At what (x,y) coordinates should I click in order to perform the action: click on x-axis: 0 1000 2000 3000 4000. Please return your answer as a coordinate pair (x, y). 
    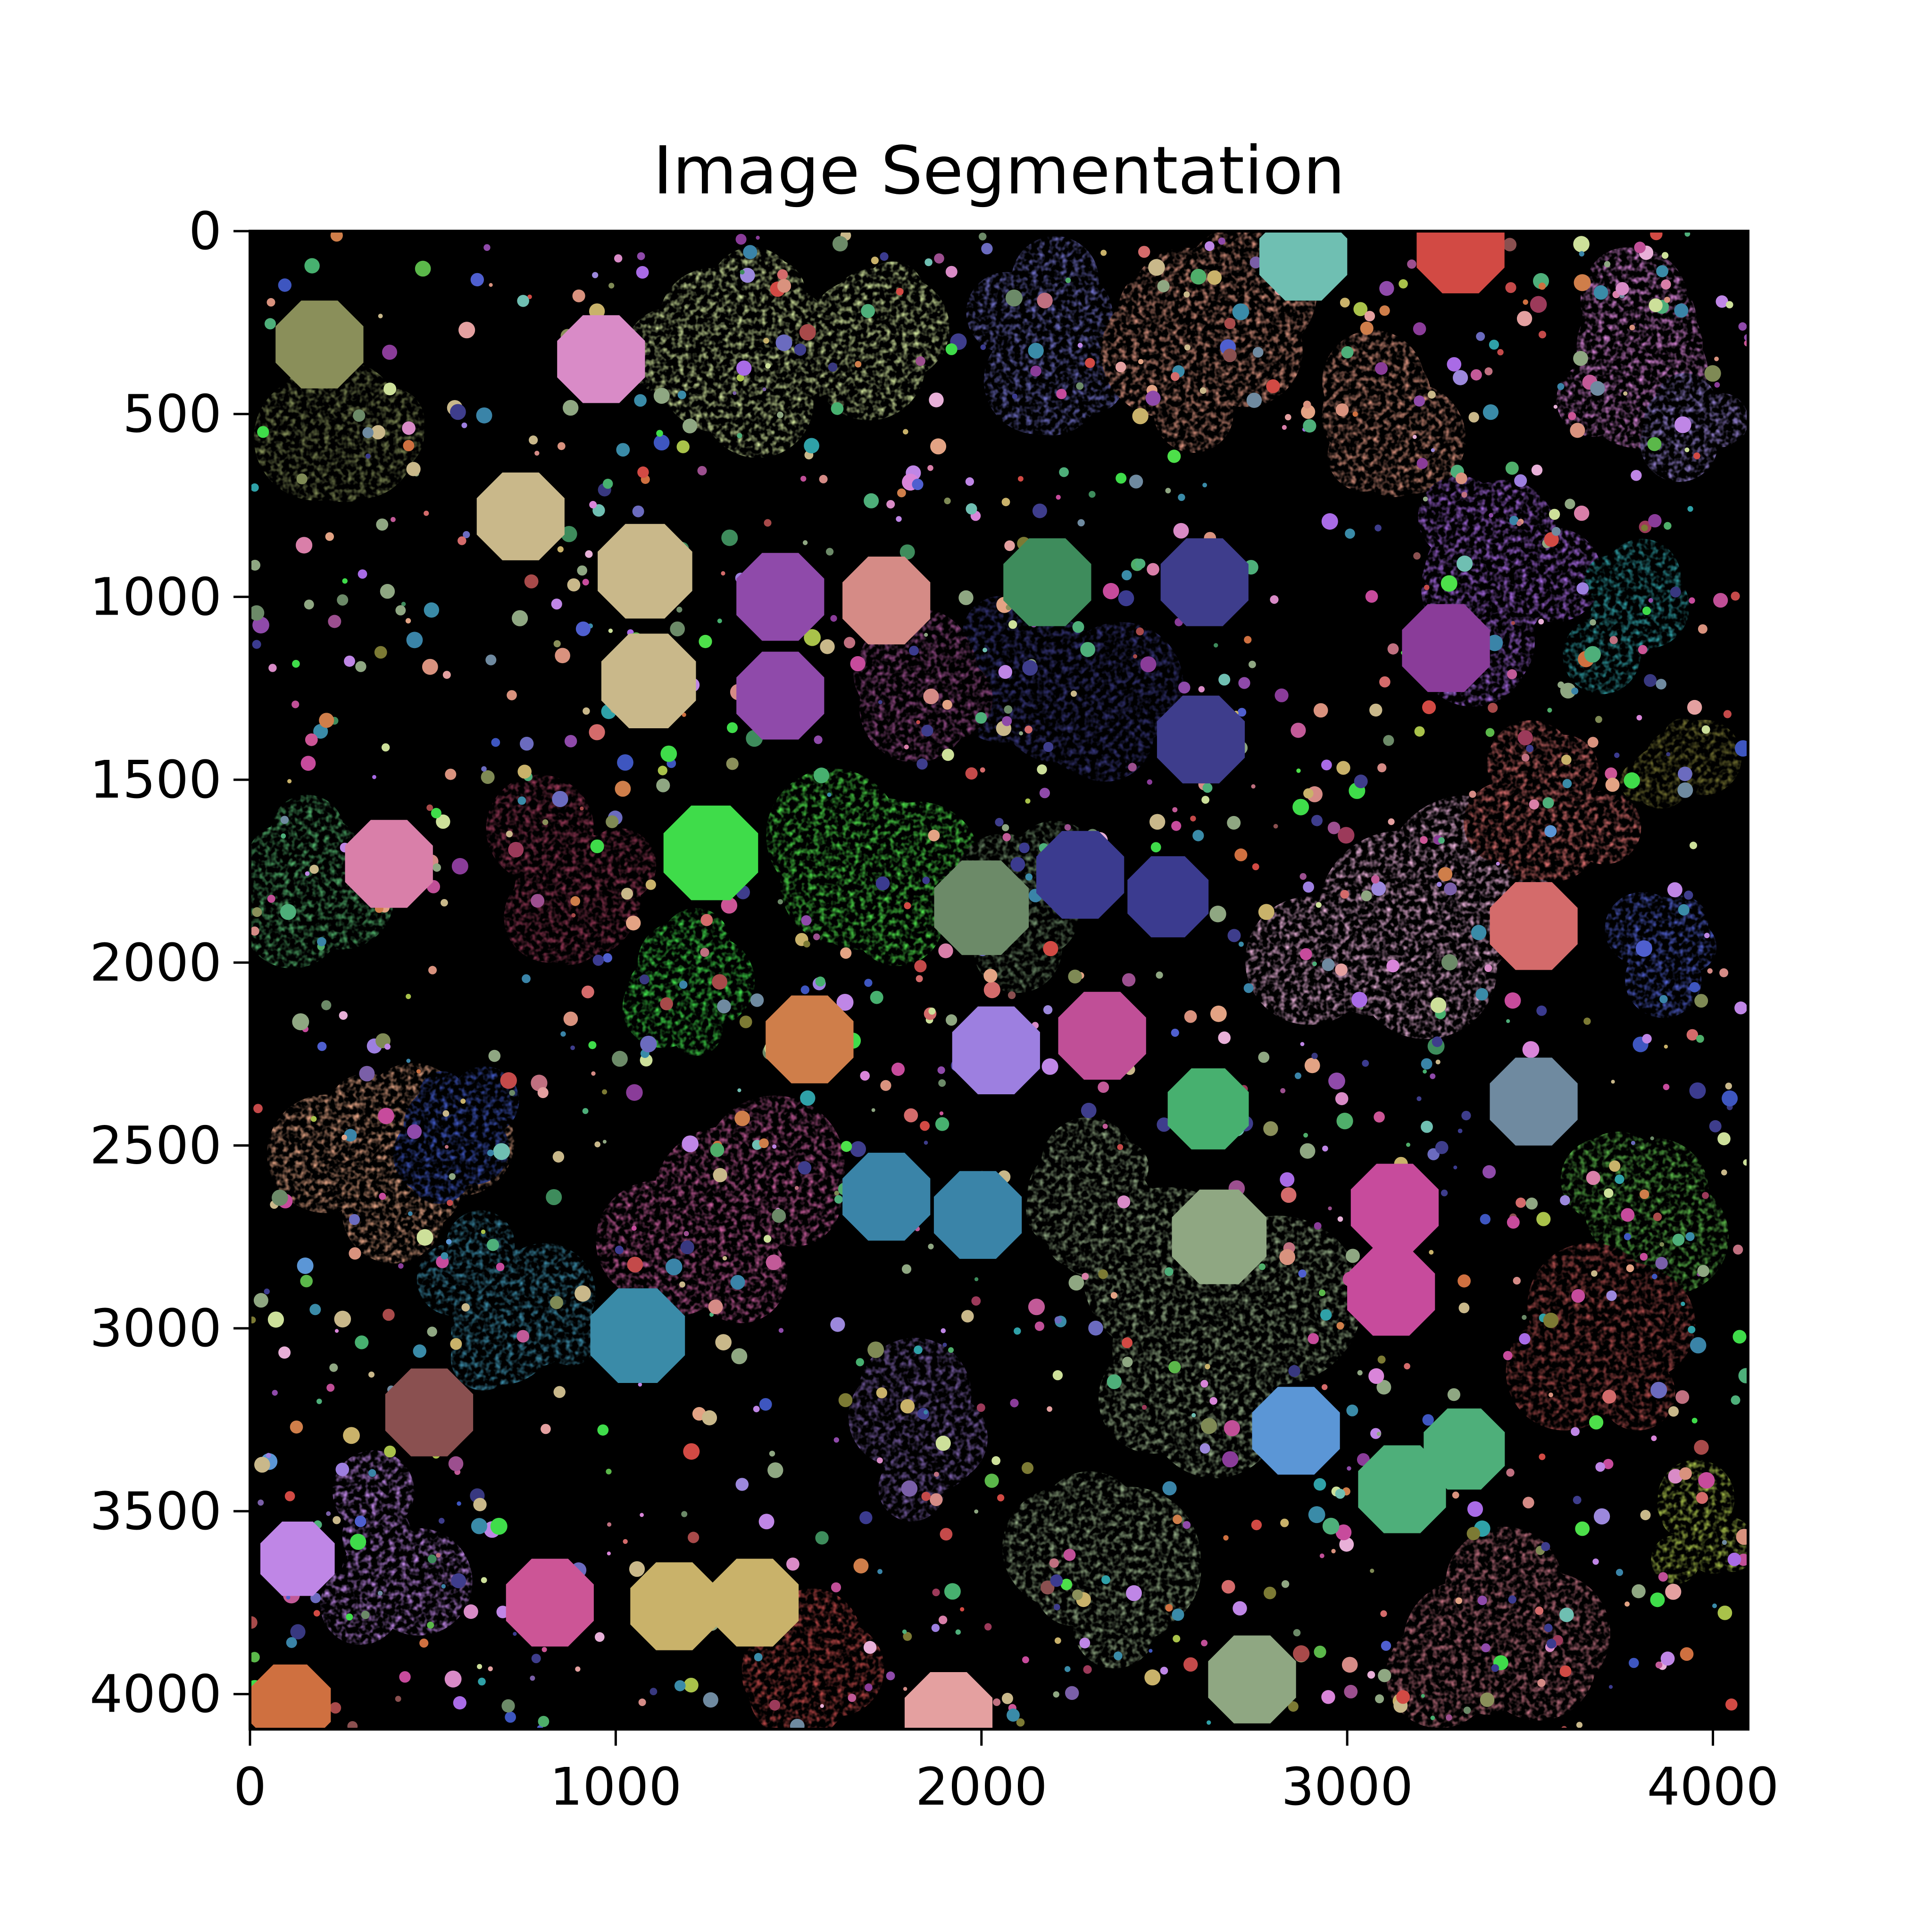
    Looking at the image, I should click on (1006, 1773).